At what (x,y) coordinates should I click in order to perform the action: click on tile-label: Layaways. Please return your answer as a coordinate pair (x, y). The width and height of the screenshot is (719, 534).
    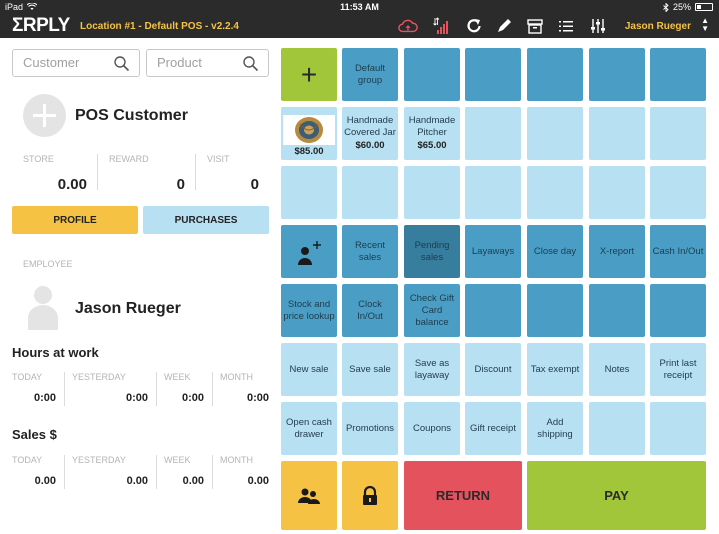
    Looking at the image, I should click on (493, 251).